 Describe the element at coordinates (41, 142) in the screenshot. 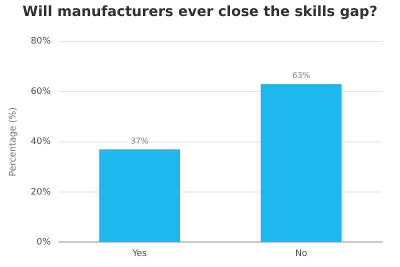

I see `y-tick-label: 40%` at that location.